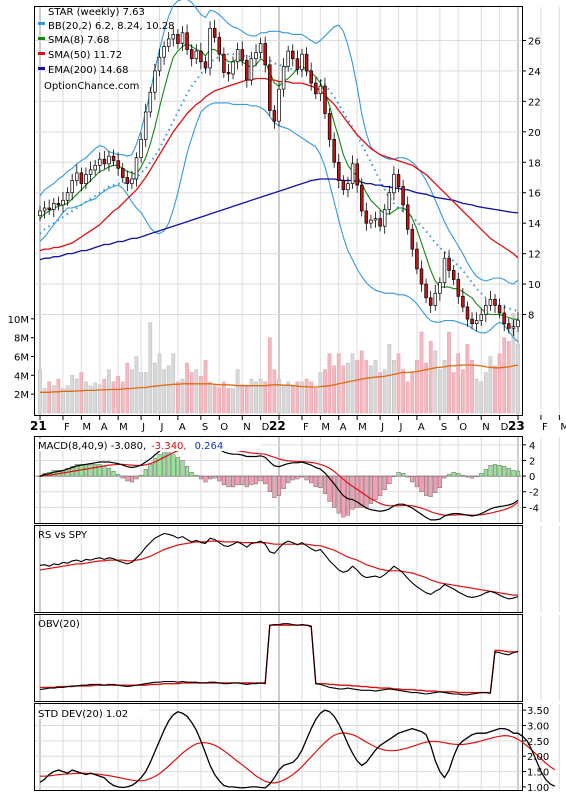  I want to click on date-label-13: F, so click(306, 427).